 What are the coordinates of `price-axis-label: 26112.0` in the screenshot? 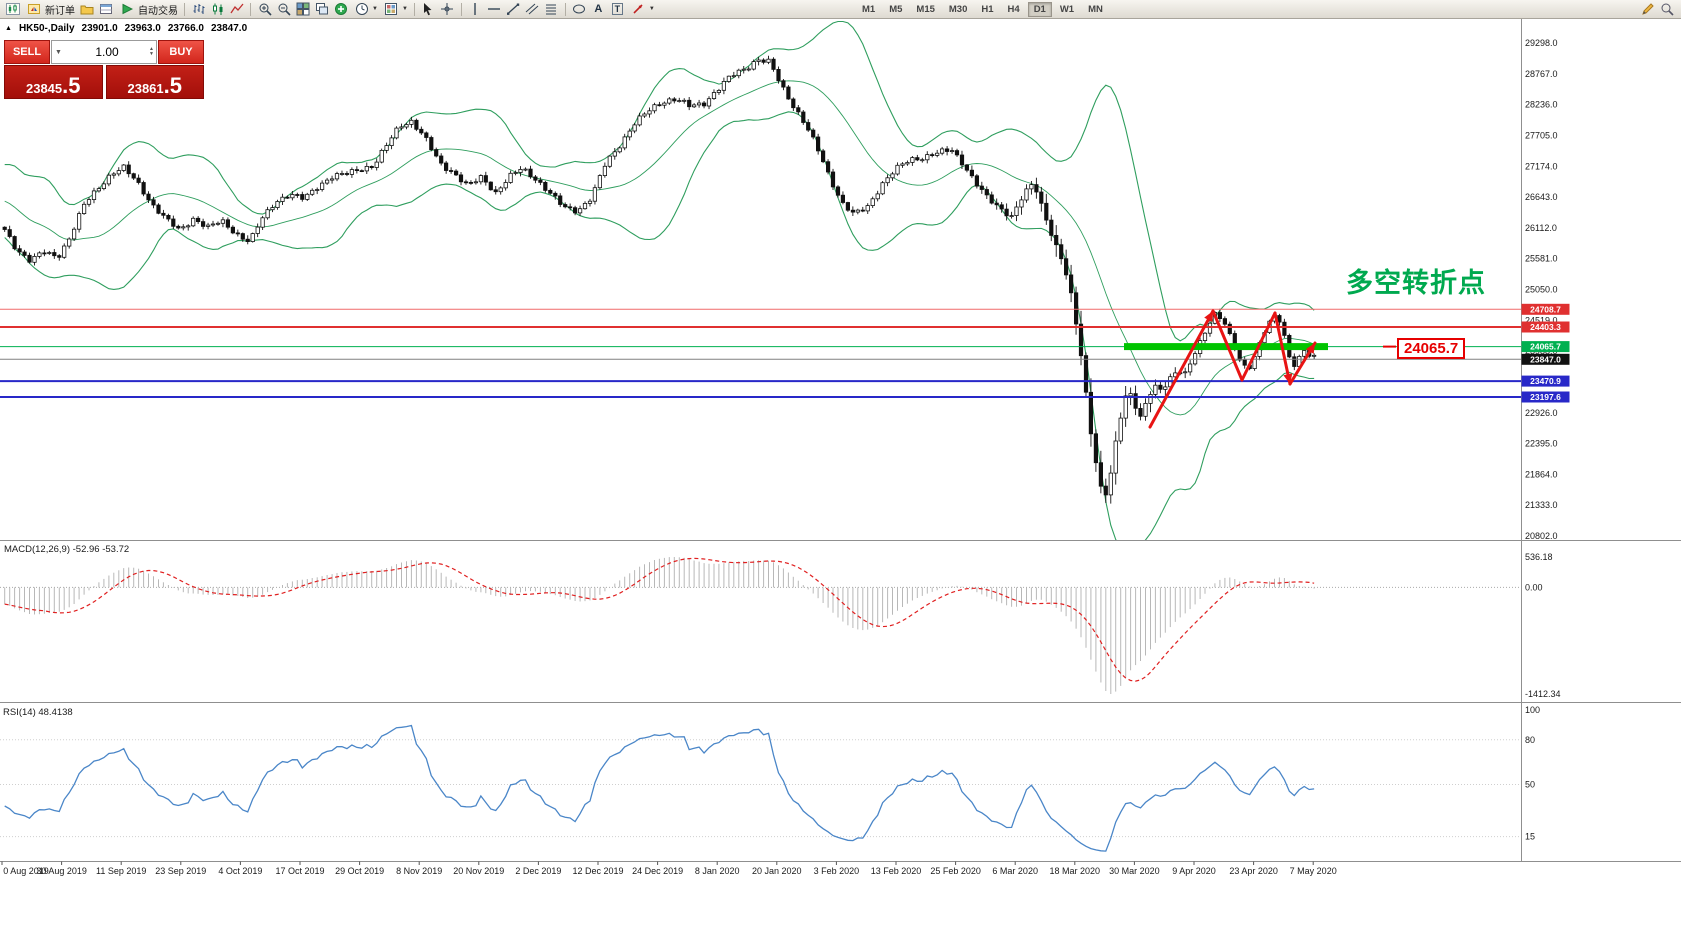 It's located at (1541, 228).